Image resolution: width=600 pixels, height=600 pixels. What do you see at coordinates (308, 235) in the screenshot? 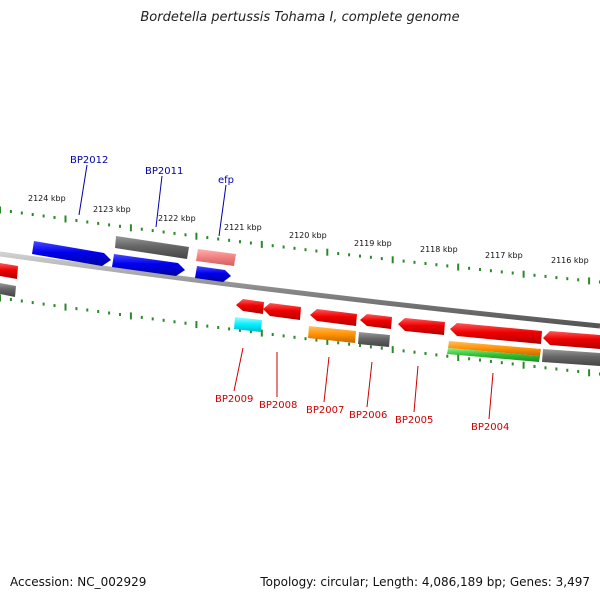
I see `kbp-label: 2120 kbp` at bounding box center [308, 235].